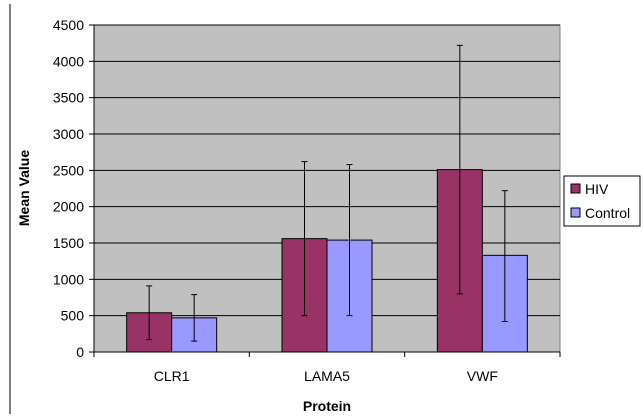 The width and height of the screenshot is (643, 419). I want to click on y-axis-ticks: 0 500 1000 1500 2000 2500 3000 3500 4000 4500, so click(73, 188).